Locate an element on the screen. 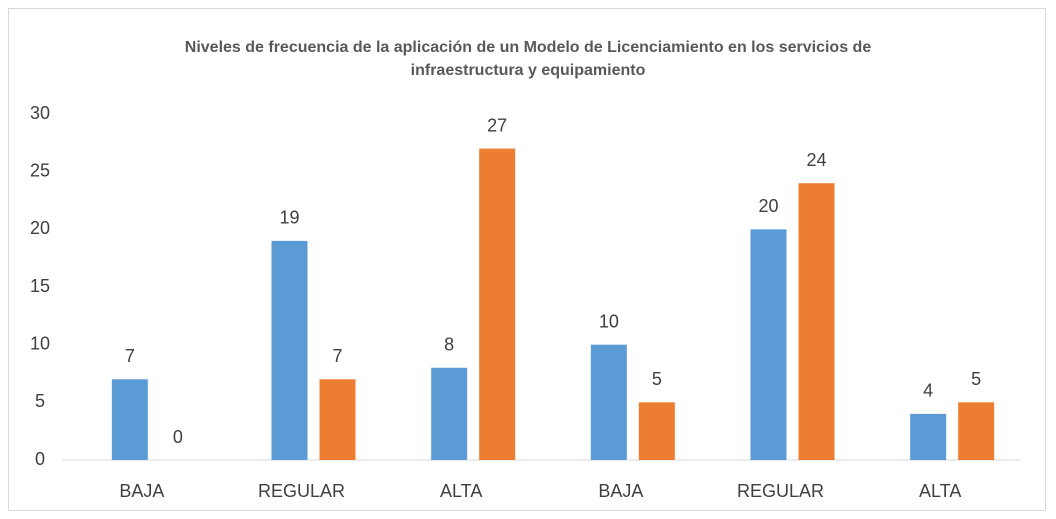  data-label: 19 is located at coordinates (289, 218).